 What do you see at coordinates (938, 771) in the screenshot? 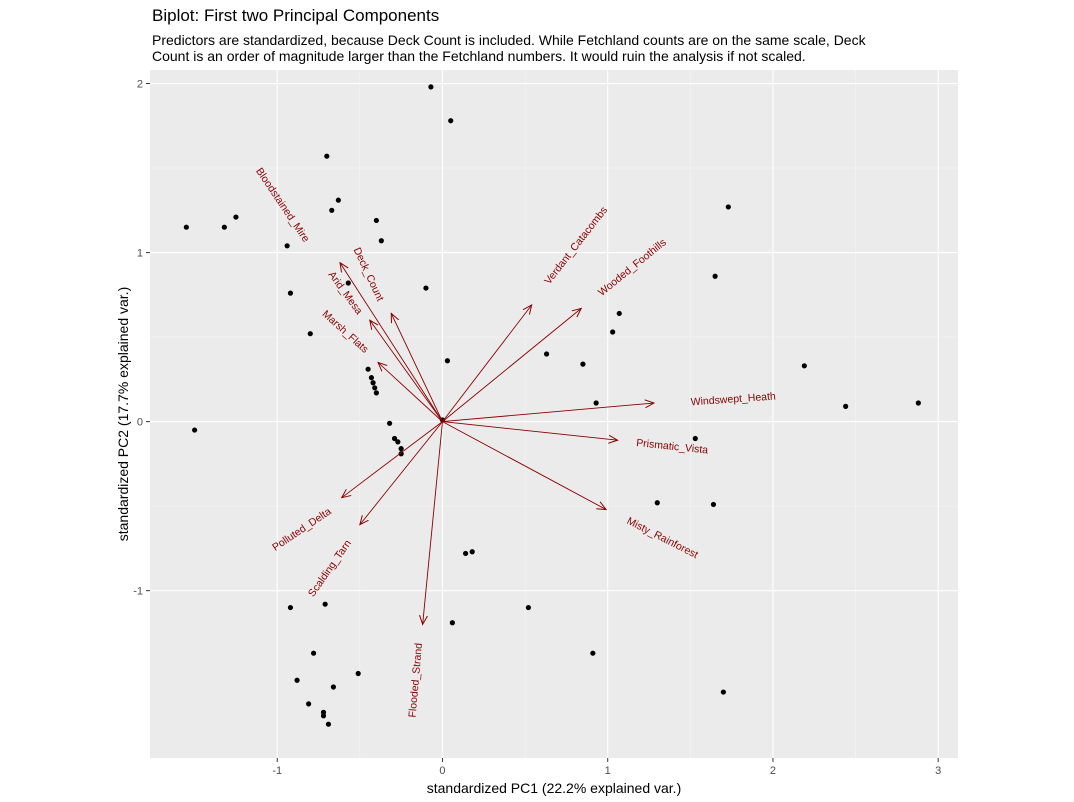
I see `x-tick-label: 3` at bounding box center [938, 771].